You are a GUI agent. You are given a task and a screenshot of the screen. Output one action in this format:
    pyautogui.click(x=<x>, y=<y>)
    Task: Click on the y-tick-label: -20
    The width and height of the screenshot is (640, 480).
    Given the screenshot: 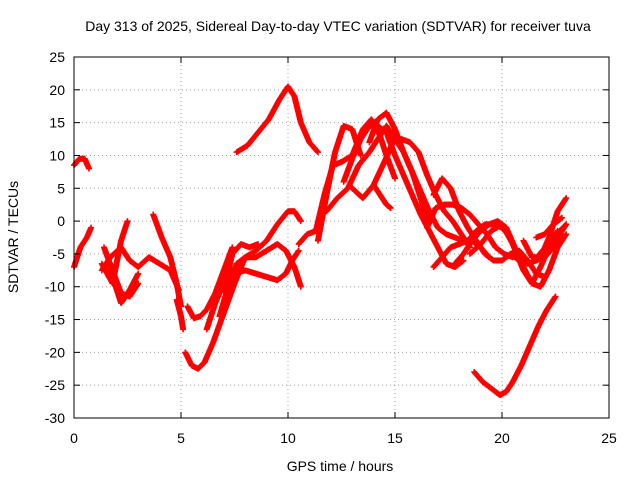 What is the action you would take?
    pyautogui.click(x=55, y=352)
    